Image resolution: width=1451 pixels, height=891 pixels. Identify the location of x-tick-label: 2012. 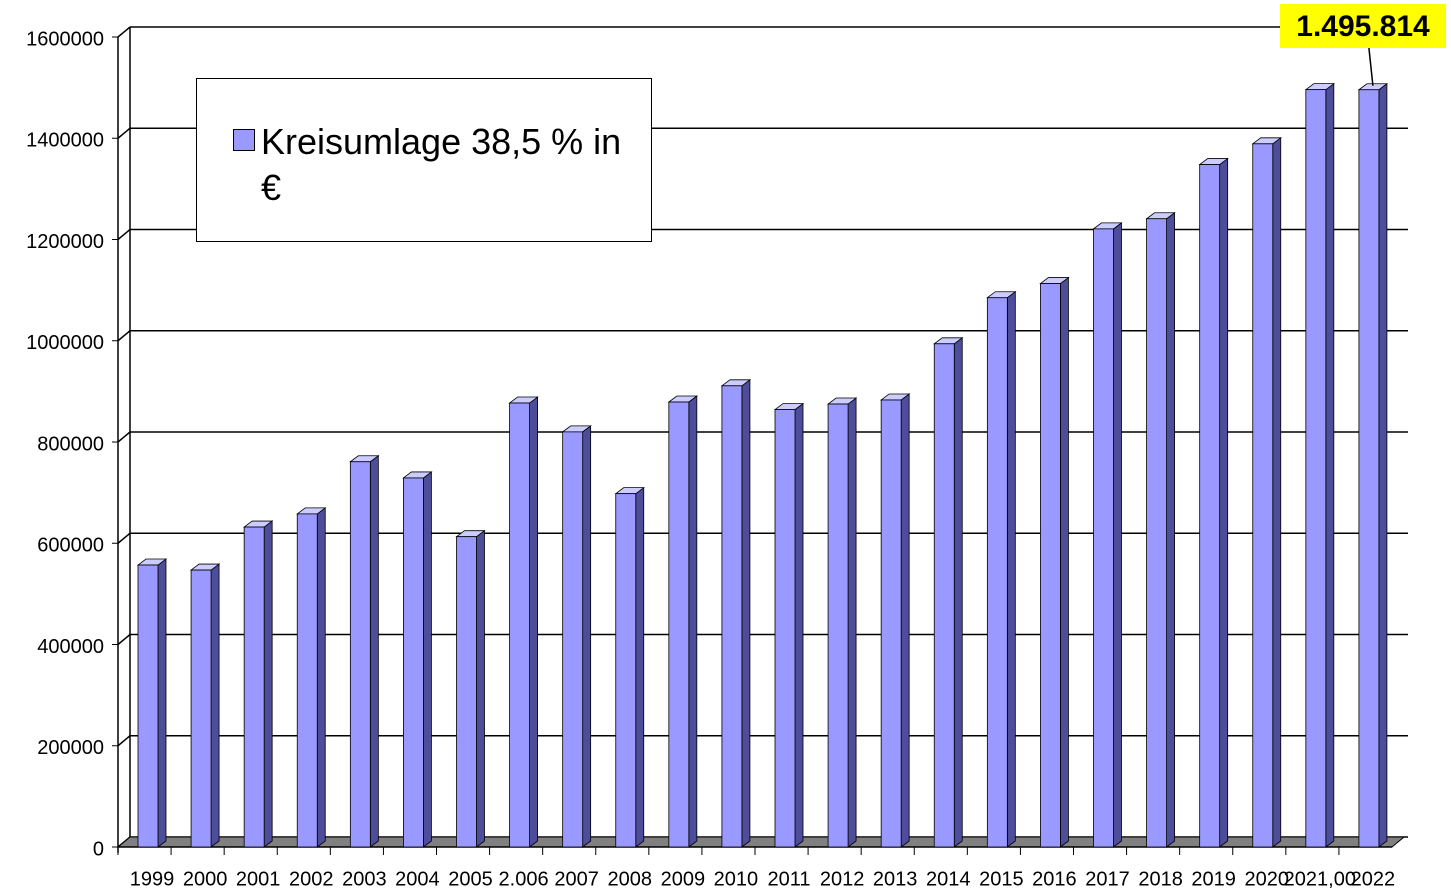
(842, 879).